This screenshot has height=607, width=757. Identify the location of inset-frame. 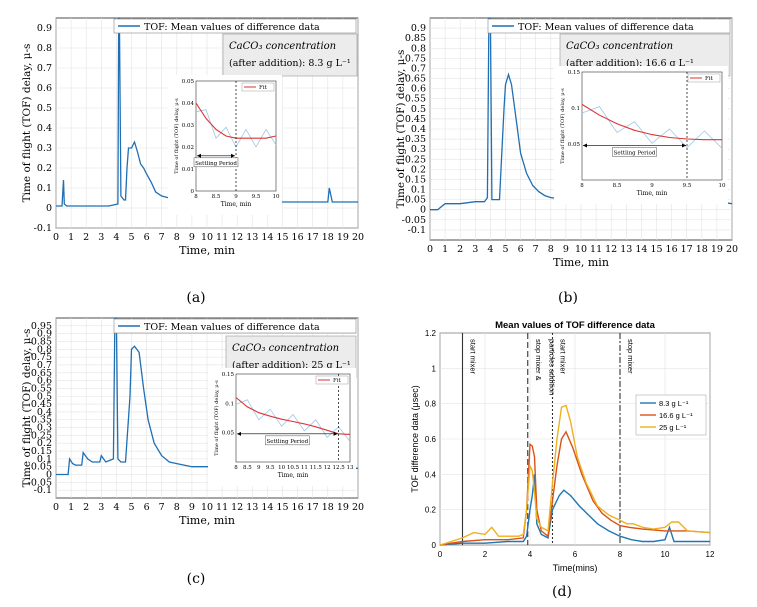
(652, 126).